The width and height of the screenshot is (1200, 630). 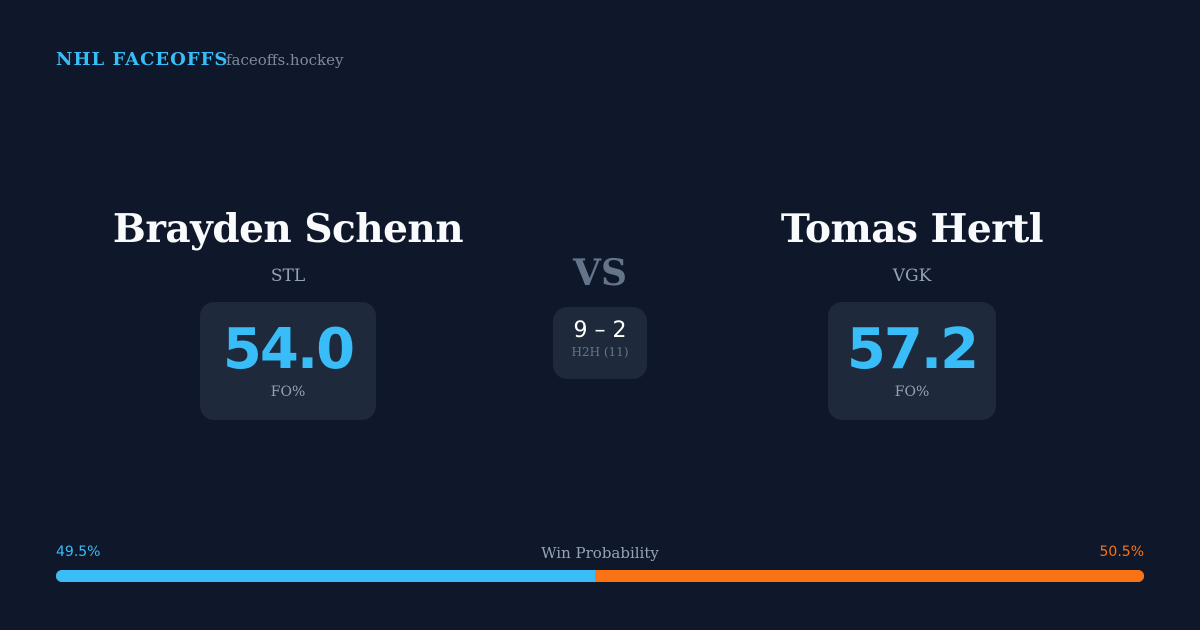 I want to click on team-abbr: VGK, so click(x=912, y=276).